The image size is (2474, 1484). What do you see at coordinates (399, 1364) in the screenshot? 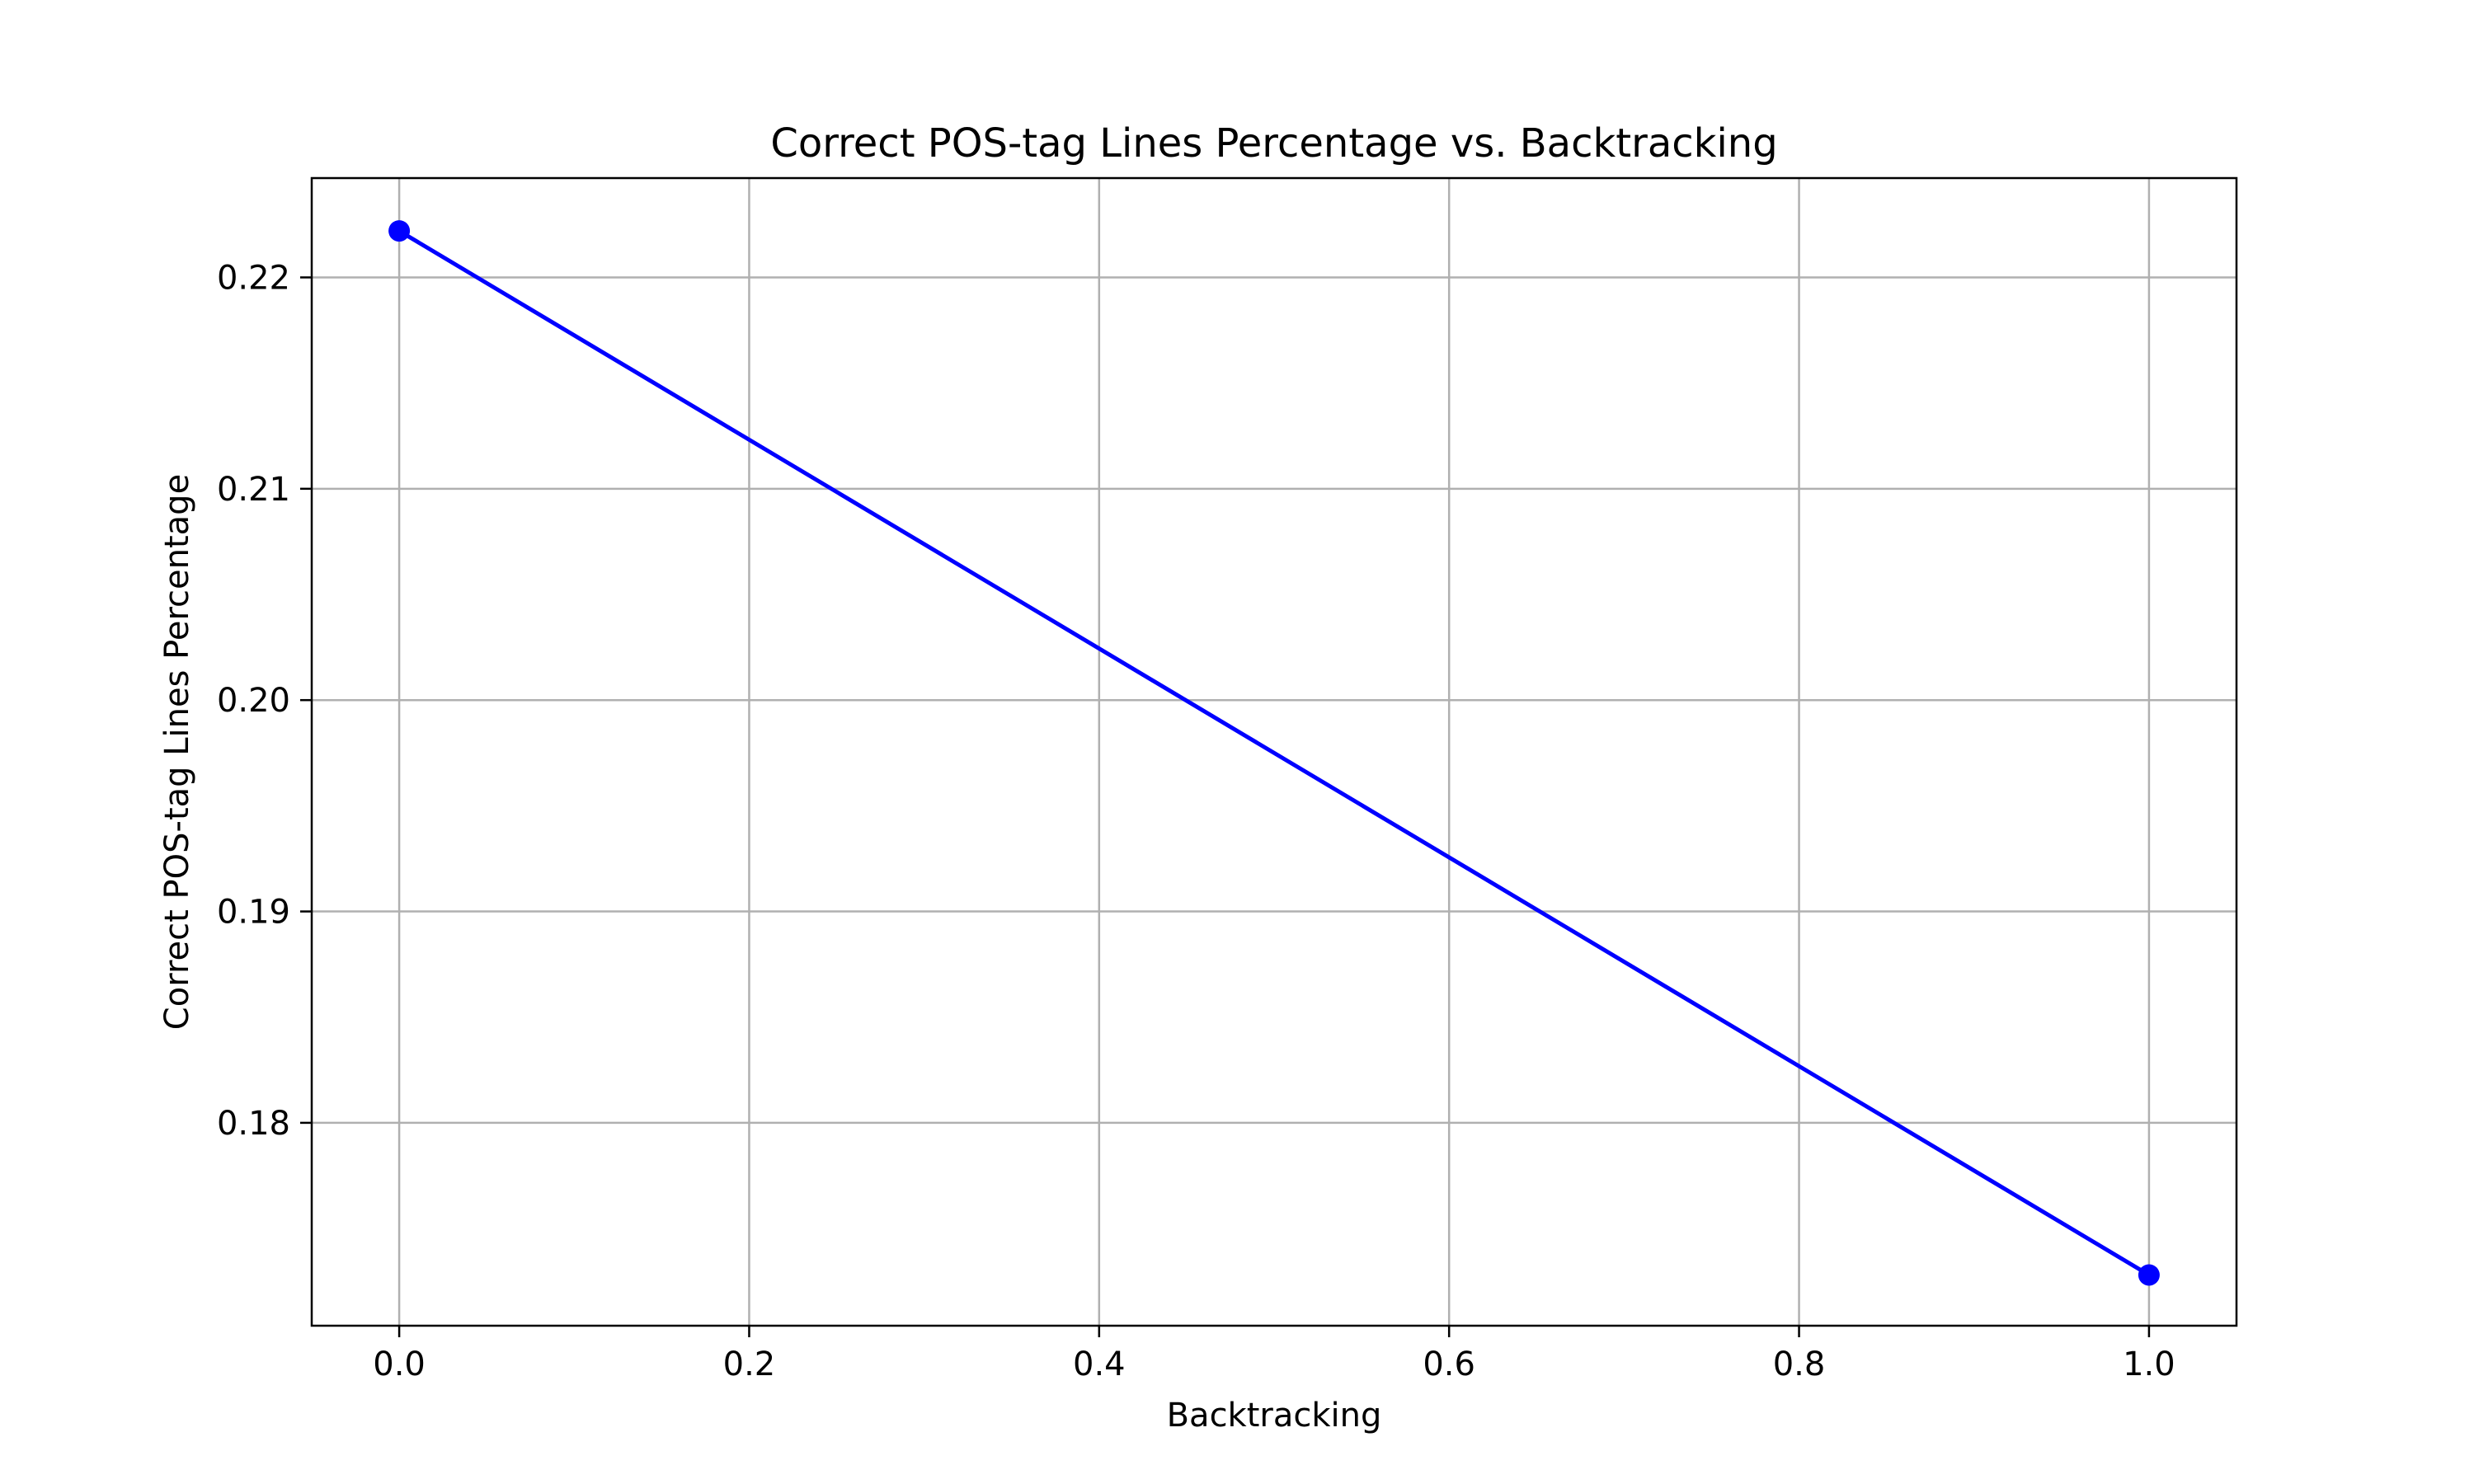
I see `x-tick-label: 0.0` at bounding box center [399, 1364].